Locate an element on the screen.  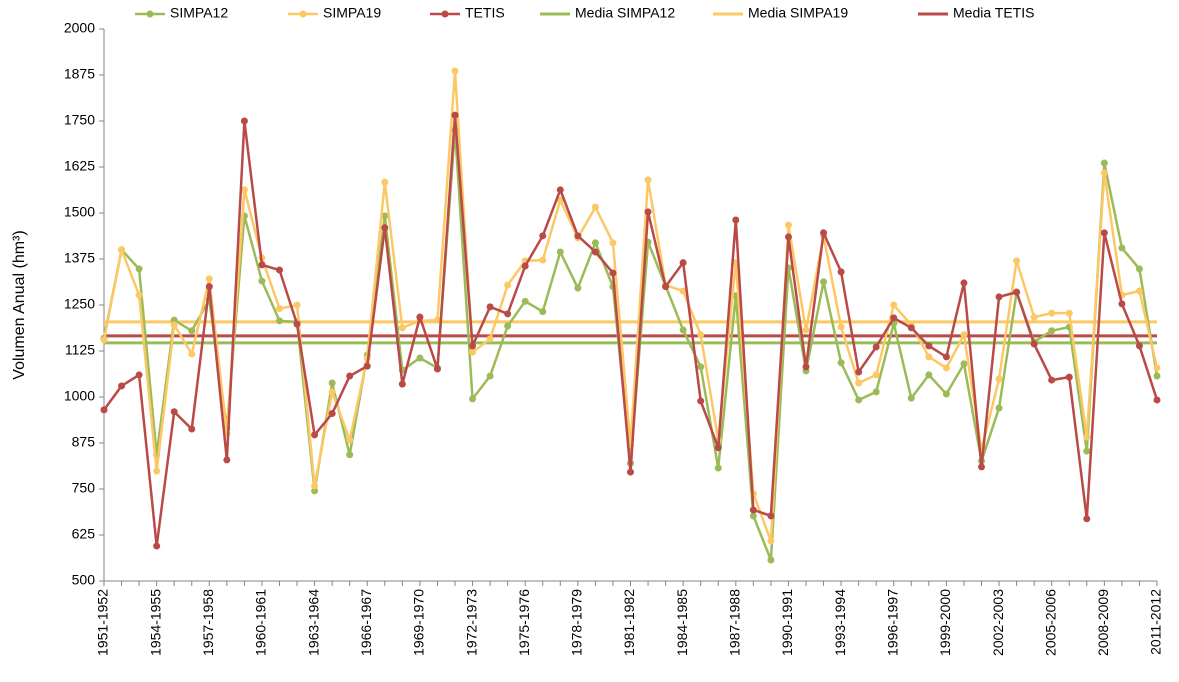
x-tick-label: 2005-2006 is located at coordinates (1050, 622).